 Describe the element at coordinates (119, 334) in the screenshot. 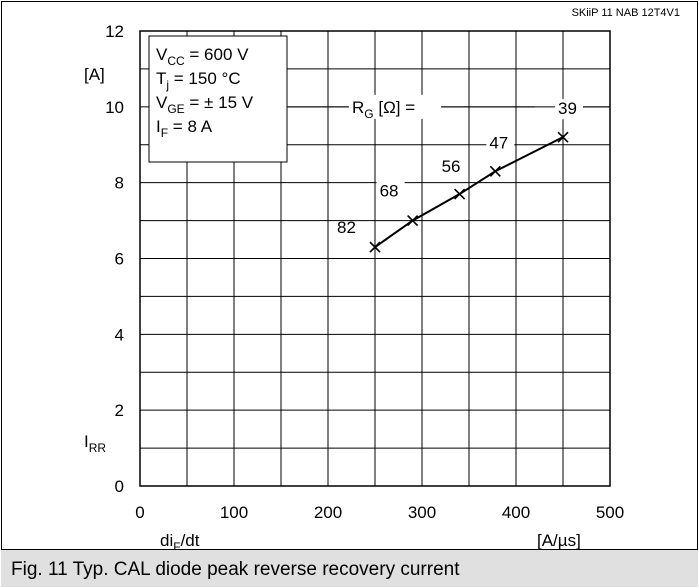

I see `y-tick-label: 4` at that location.